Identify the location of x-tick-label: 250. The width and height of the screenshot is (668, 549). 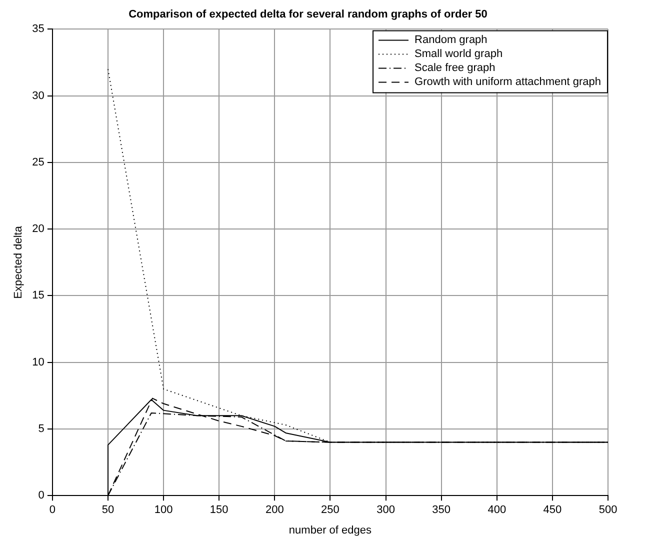
(330, 510).